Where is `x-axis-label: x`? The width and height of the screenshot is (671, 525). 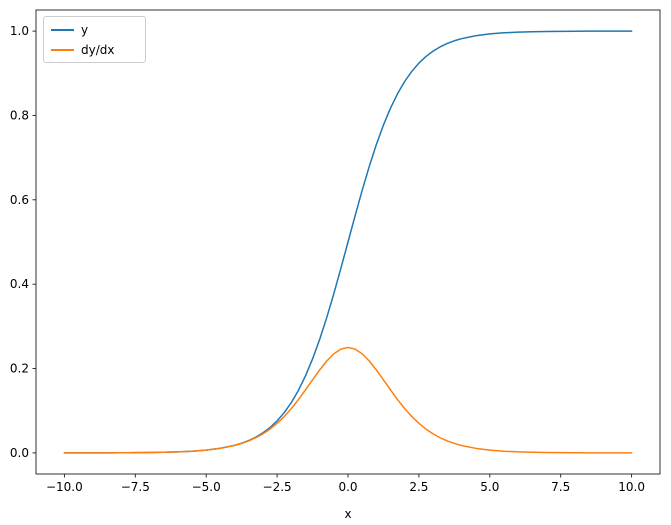 x-axis-label: x is located at coordinates (348, 514).